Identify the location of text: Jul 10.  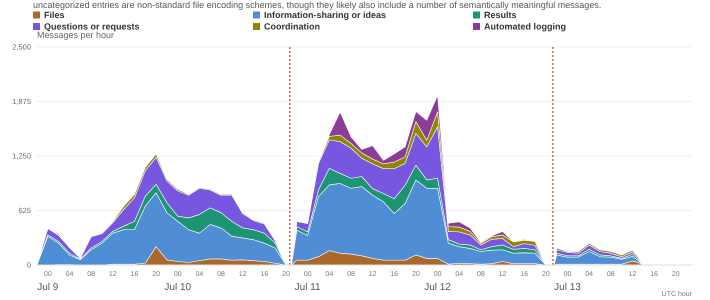
(178, 287).